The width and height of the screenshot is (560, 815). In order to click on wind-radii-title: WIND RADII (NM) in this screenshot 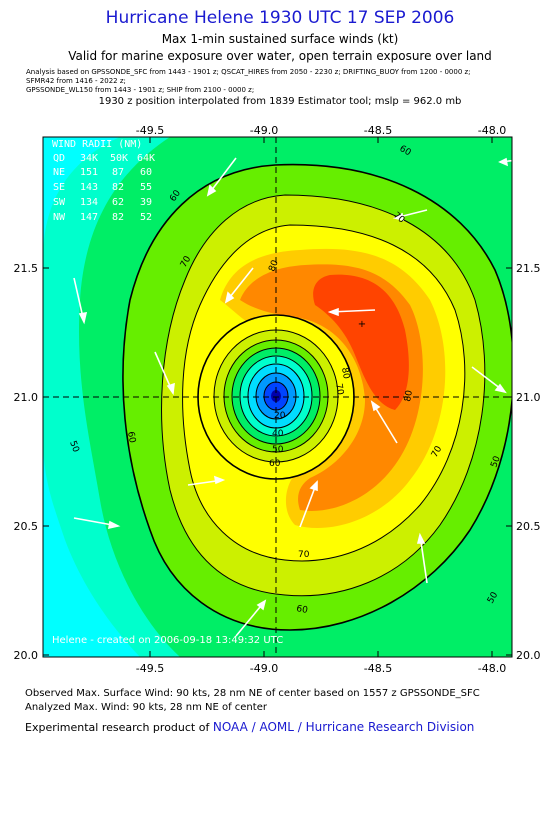, I will do `click(97, 144)`.